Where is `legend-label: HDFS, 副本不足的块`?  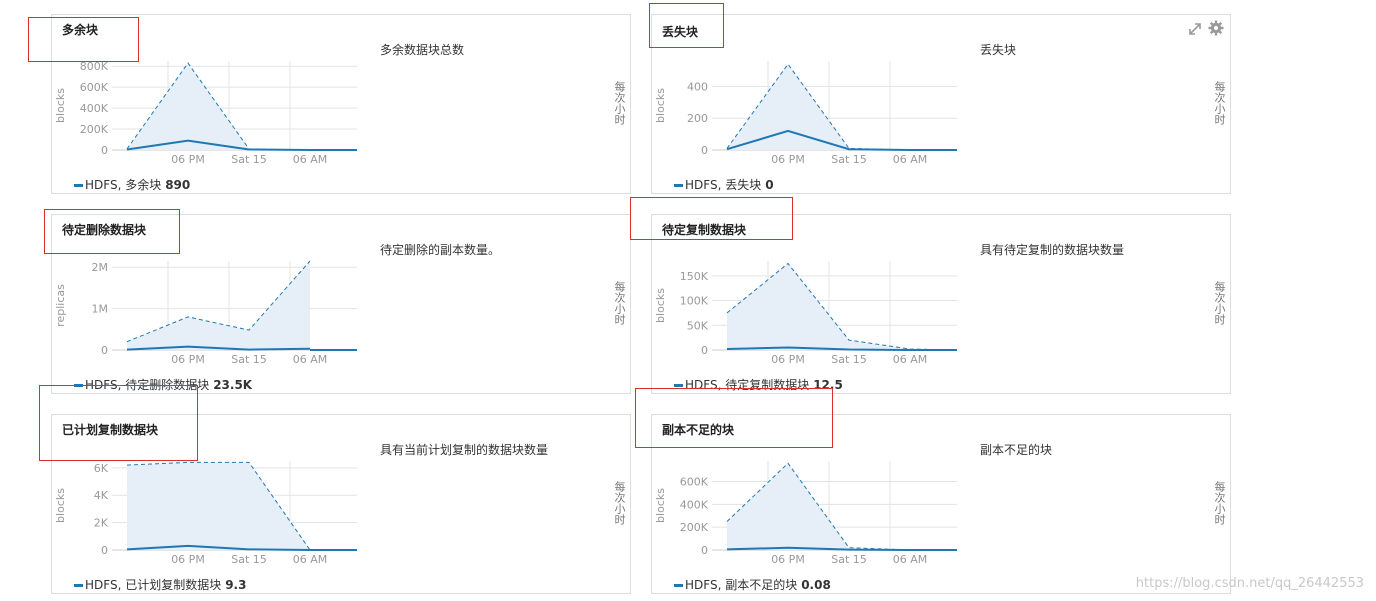
legend-label: HDFS, 副本不足的块 is located at coordinates (741, 585).